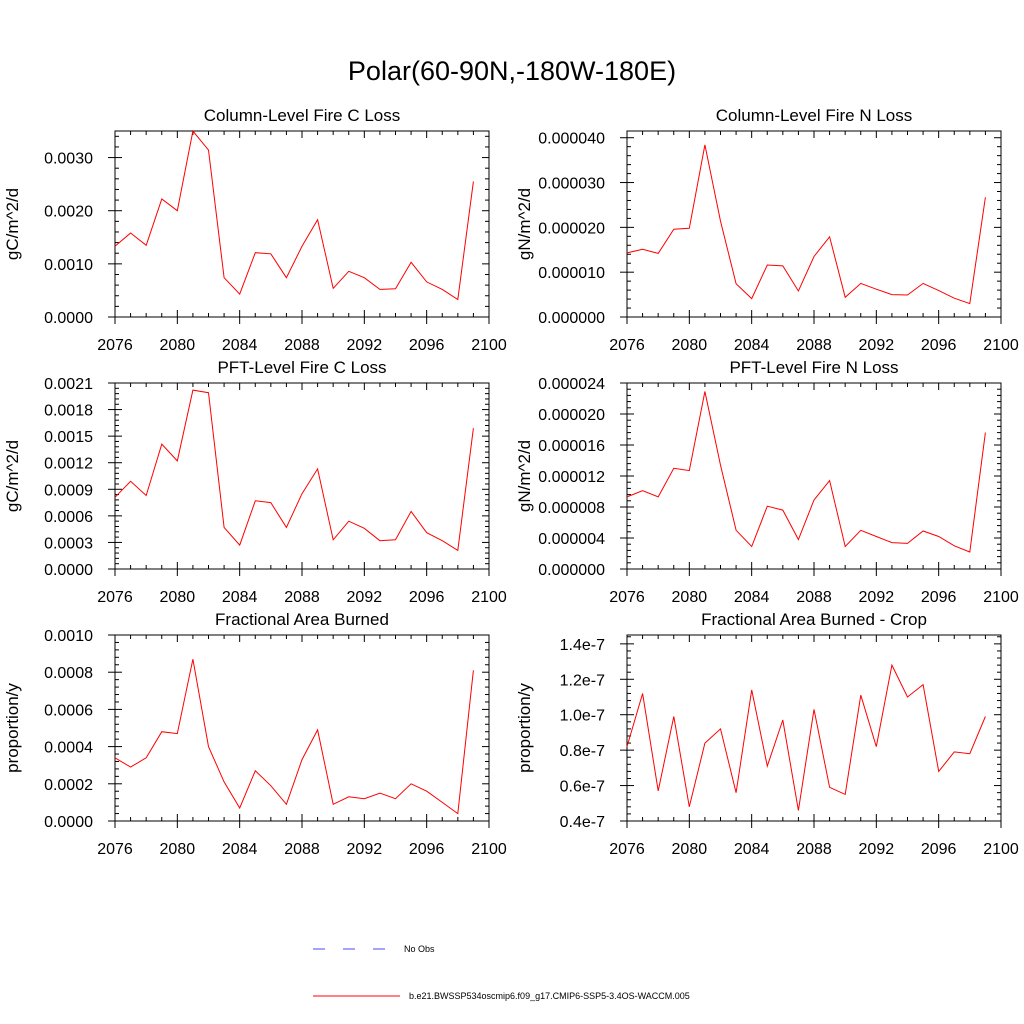 The image size is (1024, 1024). What do you see at coordinates (68, 490) in the screenshot?
I see `y-tick-label: 0.0009` at bounding box center [68, 490].